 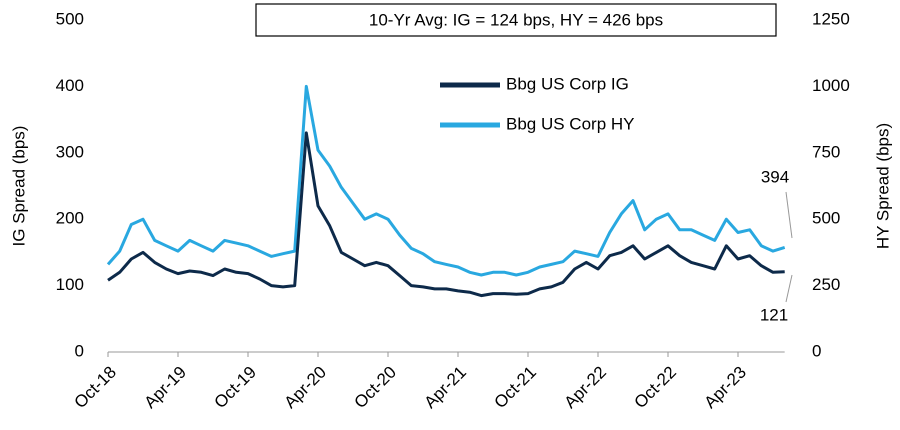 What do you see at coordinates (725, 388) in the screenshot?
I see `x-tick-label: Apr-23` at bounding box center [725, 388].